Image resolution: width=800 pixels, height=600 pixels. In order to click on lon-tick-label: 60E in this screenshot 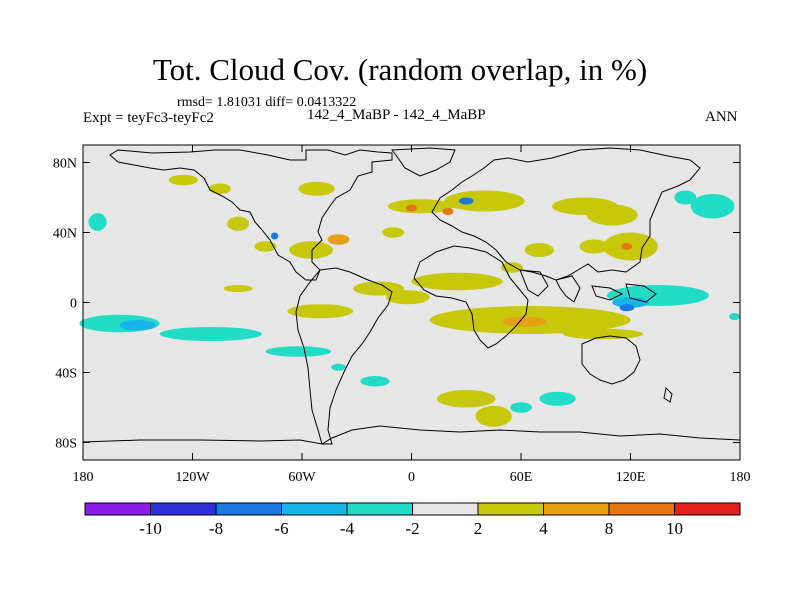, I will do `click(521, 477)`.